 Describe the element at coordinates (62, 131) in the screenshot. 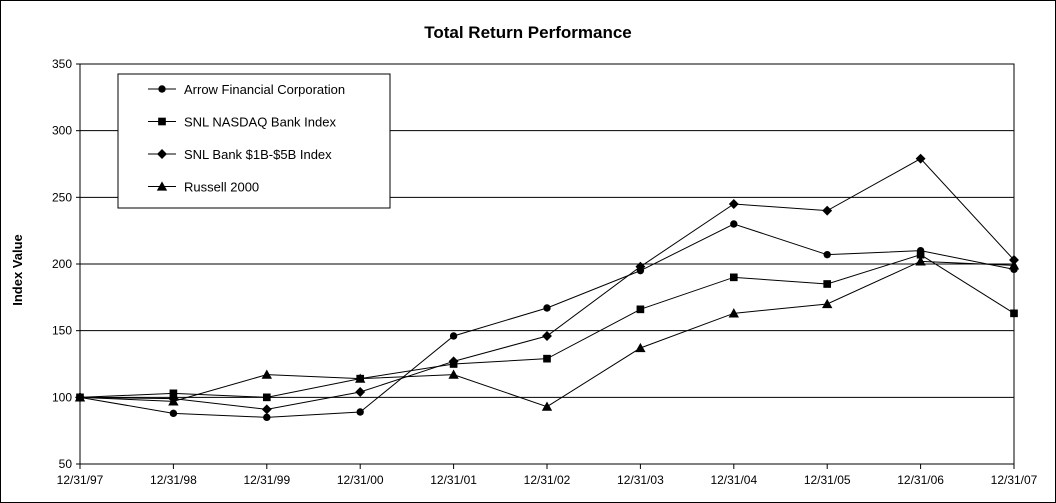

I see `y-tick-label: 300` at that location.